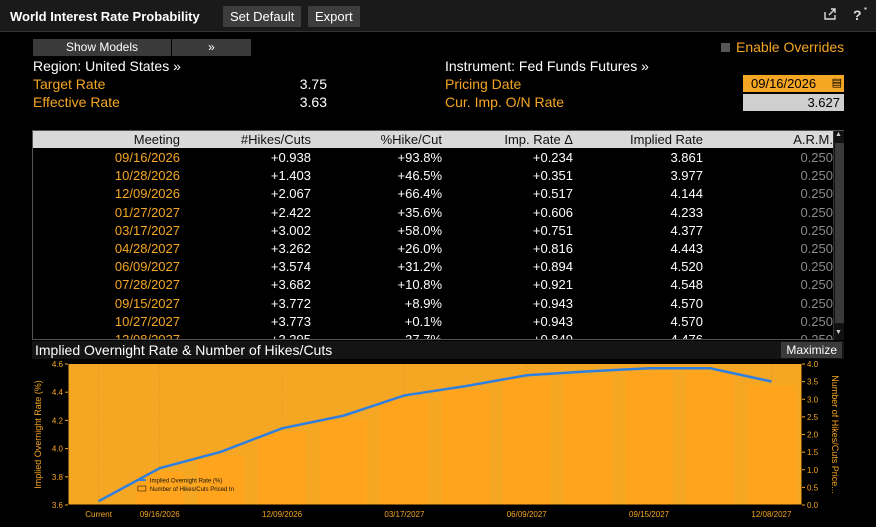 This screenshot has width=876, height=527. What do you see at coordinates (102, 47) in the screenshot?
I see `show-models-button: Show Models` at bounding box center [102, 47].